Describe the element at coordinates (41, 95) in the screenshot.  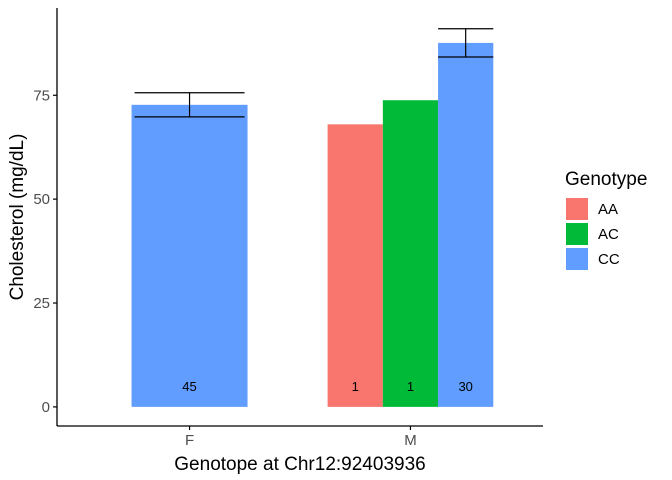
I see `y-tick-label: 75` at that location.